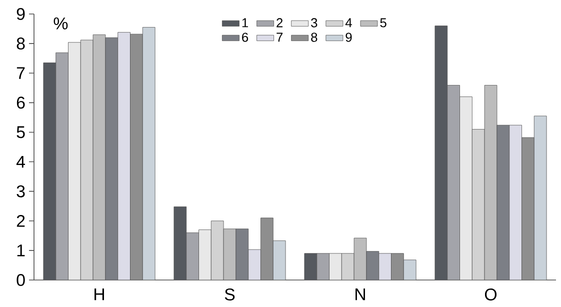 The image size is (561, 307). What do you see at coordinates (490, 294) in the screenshot?
I see `x-tick-label: O` at bounding box center [490, 294].